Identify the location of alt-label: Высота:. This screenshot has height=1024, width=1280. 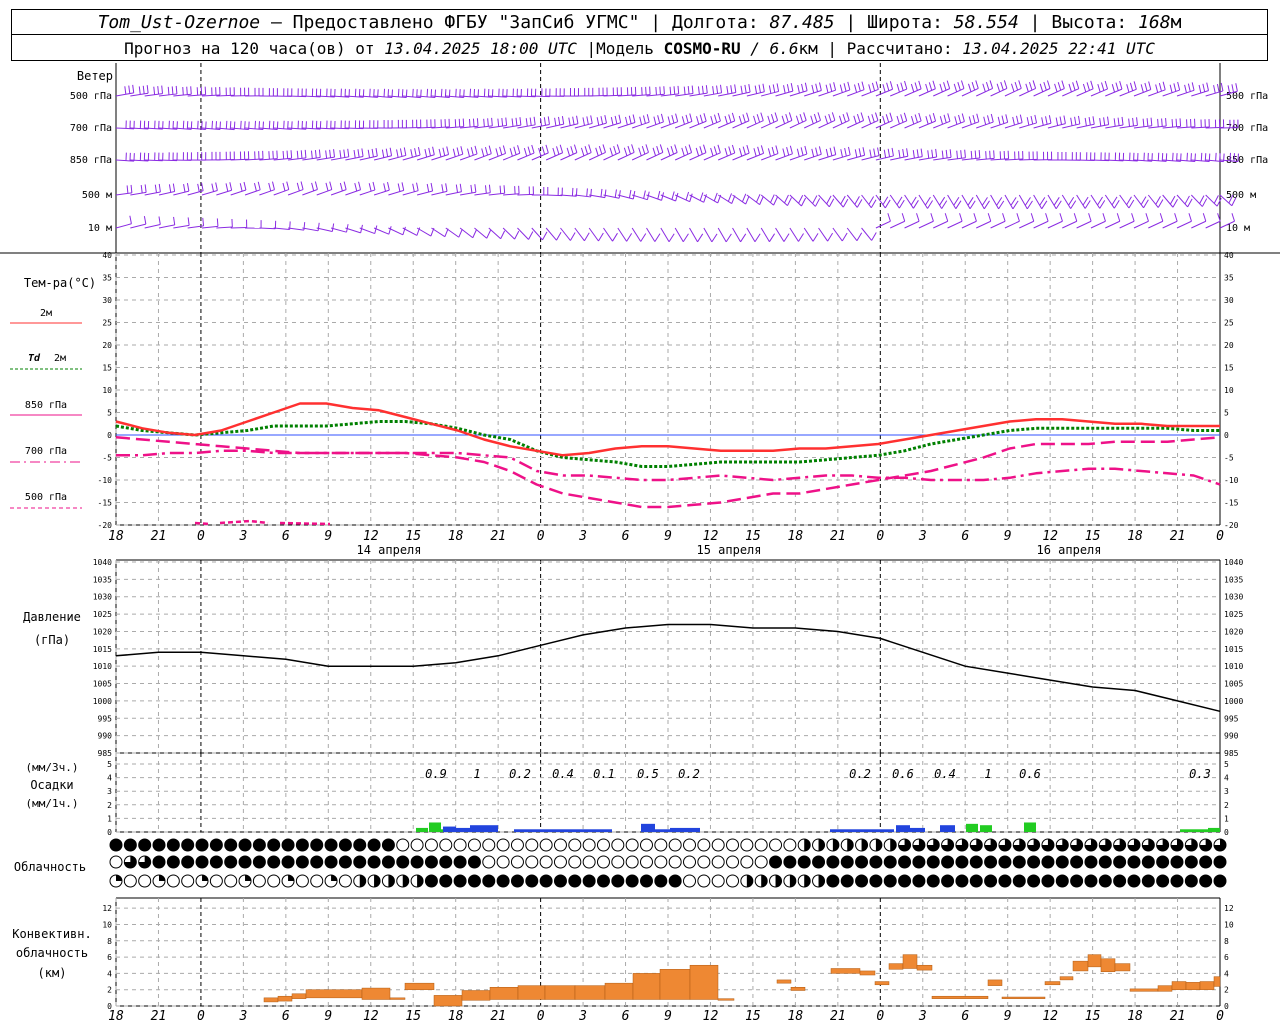
(1089, 22).